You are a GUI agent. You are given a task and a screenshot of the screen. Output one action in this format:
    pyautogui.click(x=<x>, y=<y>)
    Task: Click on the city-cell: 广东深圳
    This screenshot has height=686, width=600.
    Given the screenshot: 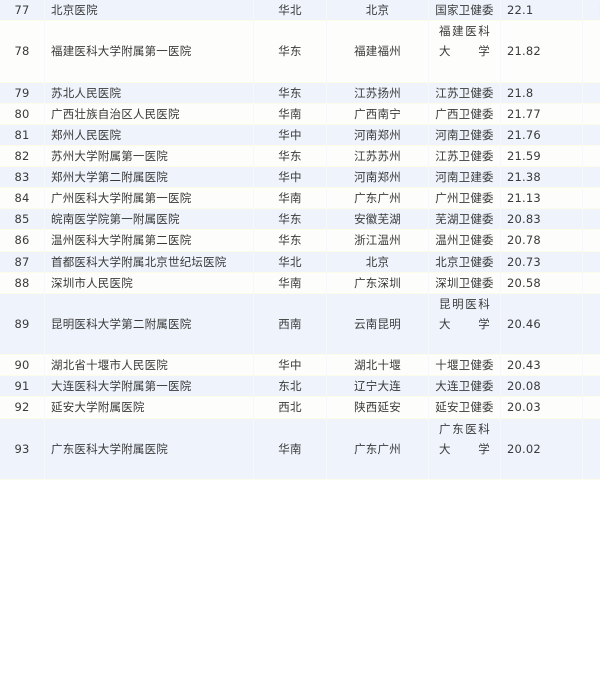 What is the action you would take?
    pyautogui.click(x=377, y=283)
    